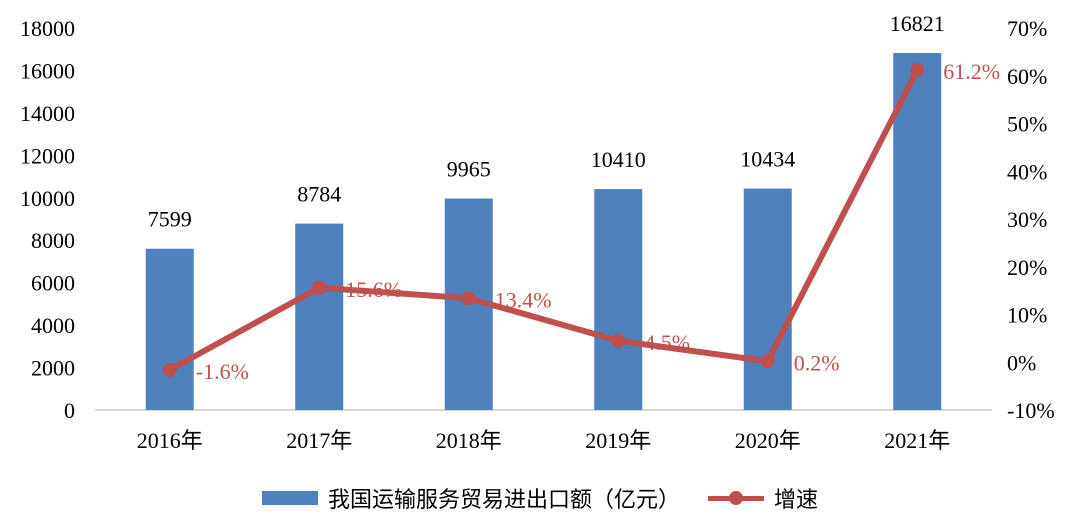 This screenshot has height=529, width=1080. Describe the element at coordinates (53, 368) in the screenshot. I see `y-left-tick-label: 2000` at that location.